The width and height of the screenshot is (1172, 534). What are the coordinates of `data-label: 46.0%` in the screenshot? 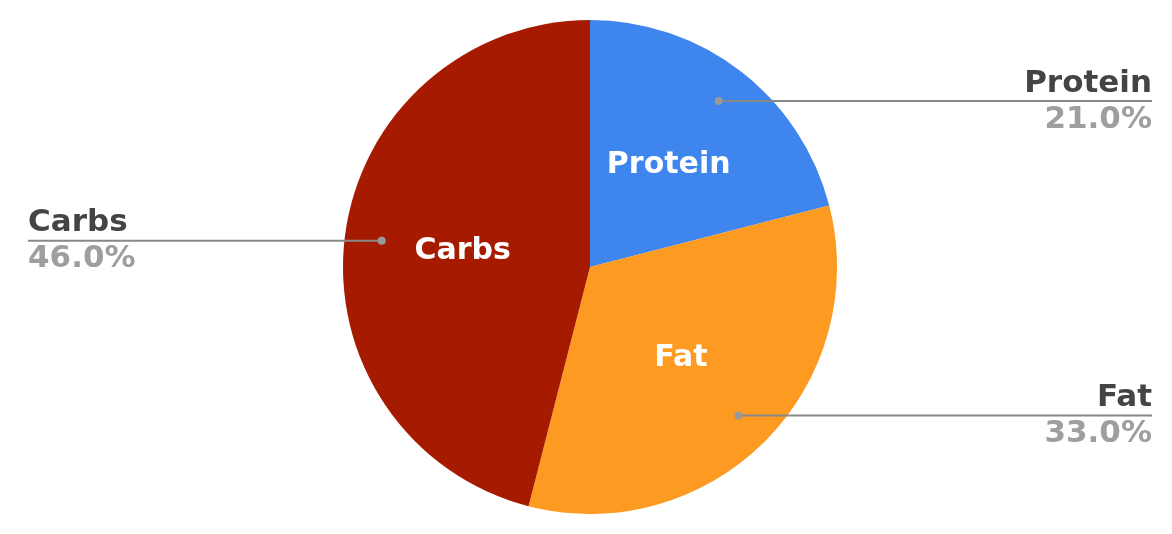 It's located at (82, 256).